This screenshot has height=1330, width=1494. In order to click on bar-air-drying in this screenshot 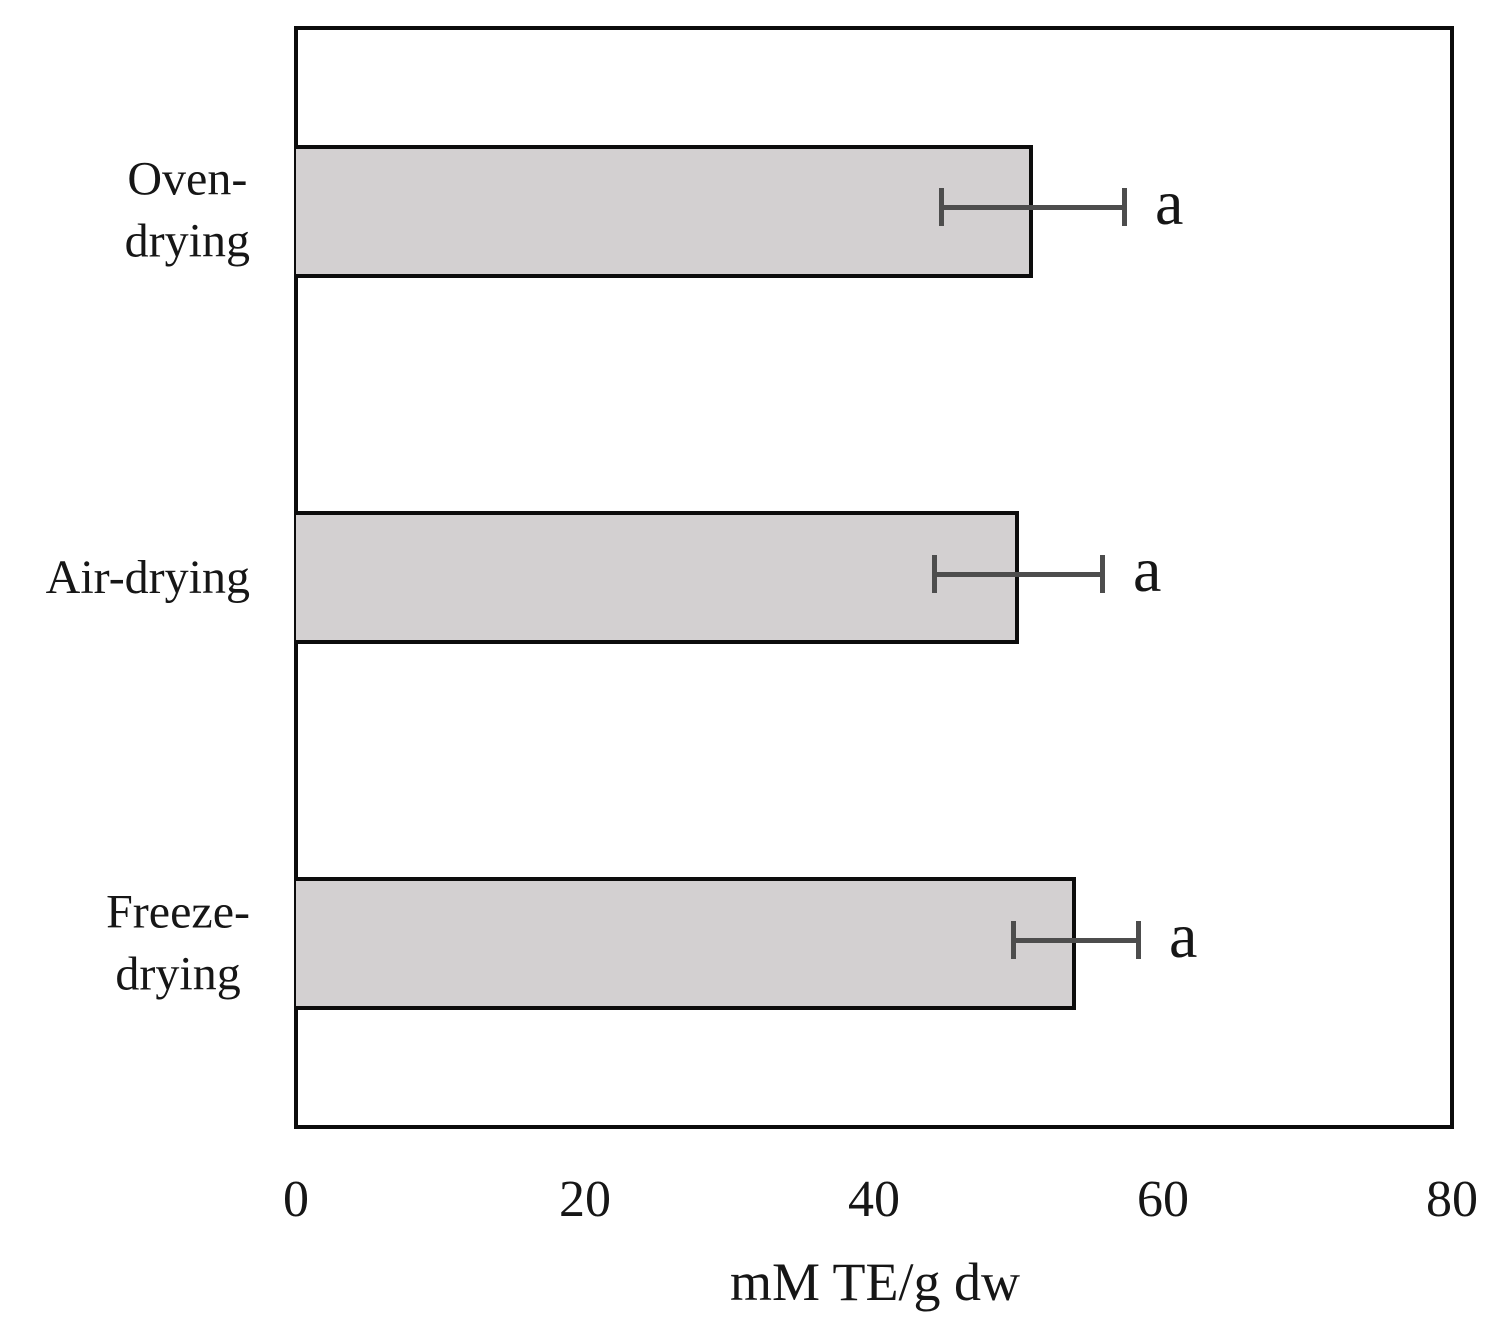, I will do `click(657, 577)`.